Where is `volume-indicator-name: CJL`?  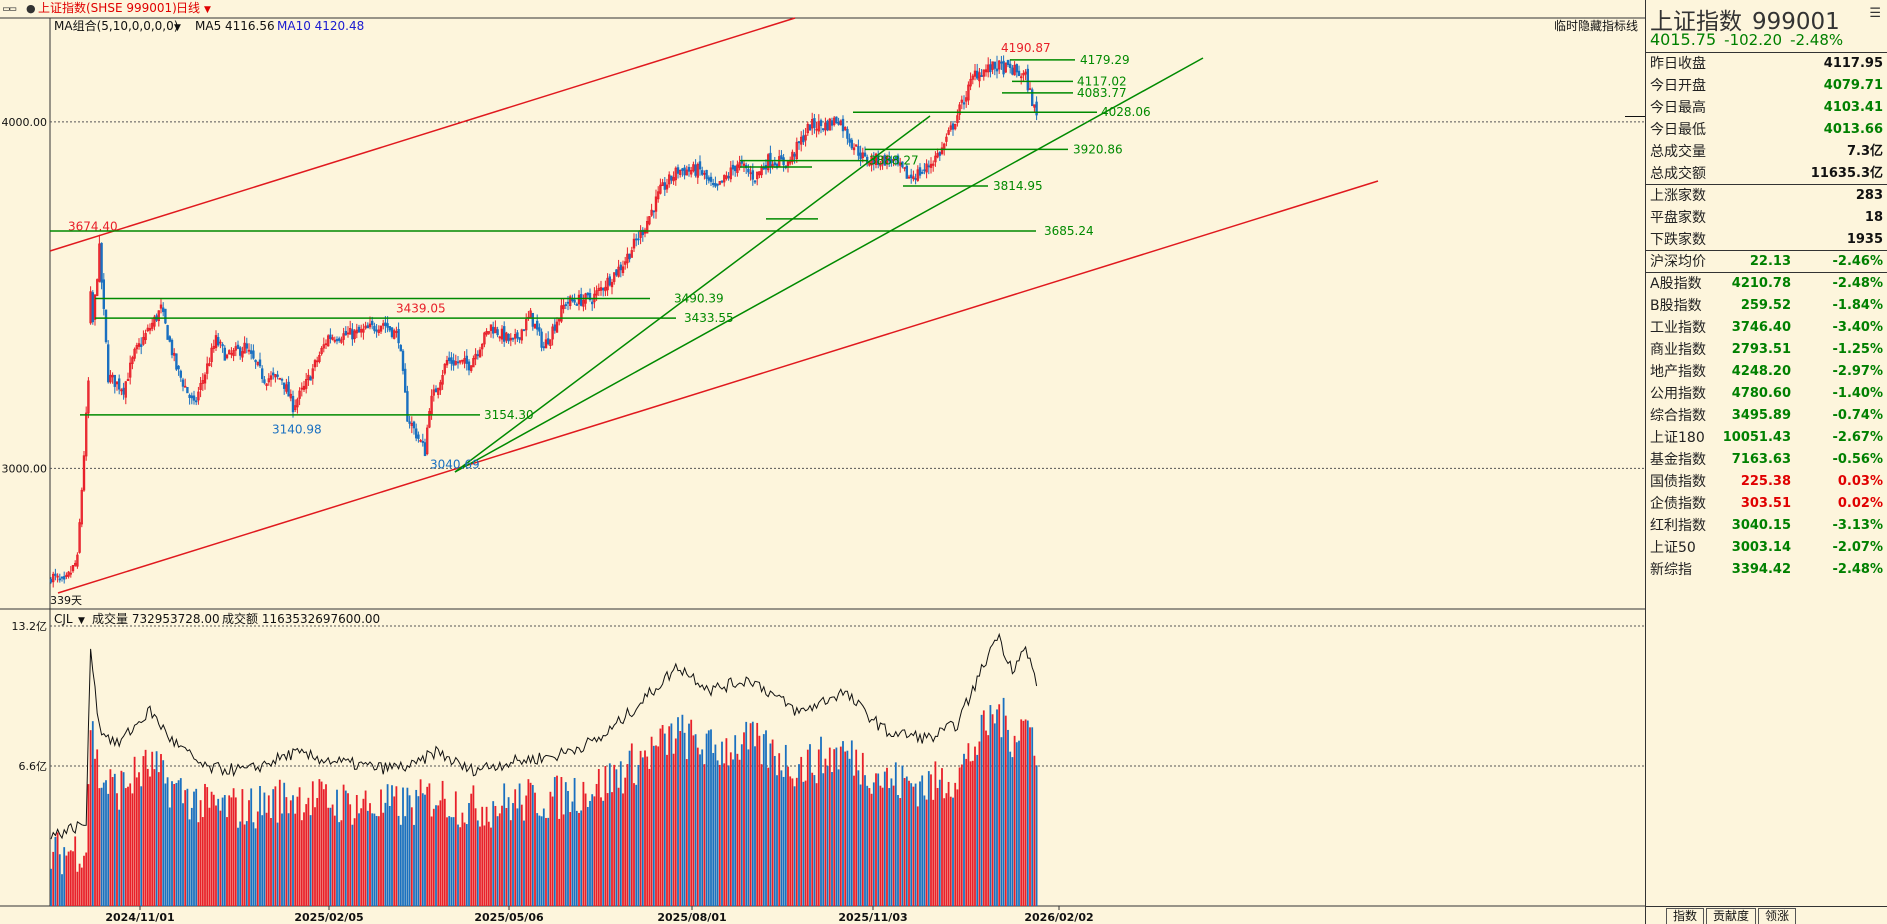
volume-indicator-name: CJL is located at coordinates (63, 619).